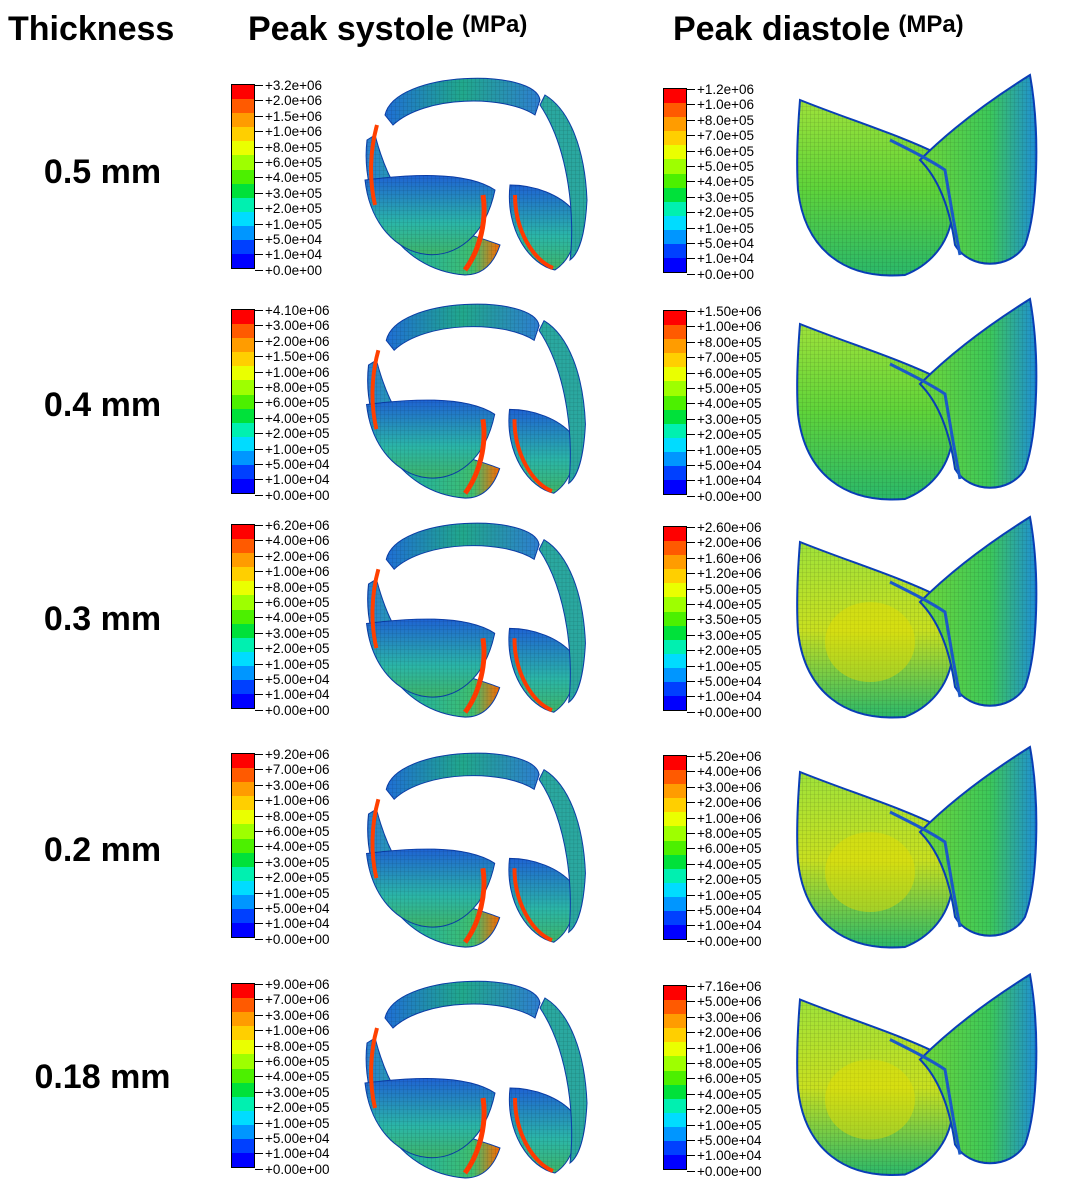 Image resolution: width=1083 pixels, height=1200 pixels. What do you see at coordinates (782, 29) in the screenshot?
I see `diastole-header: Peak diastole` at bounding box center [782, 29].